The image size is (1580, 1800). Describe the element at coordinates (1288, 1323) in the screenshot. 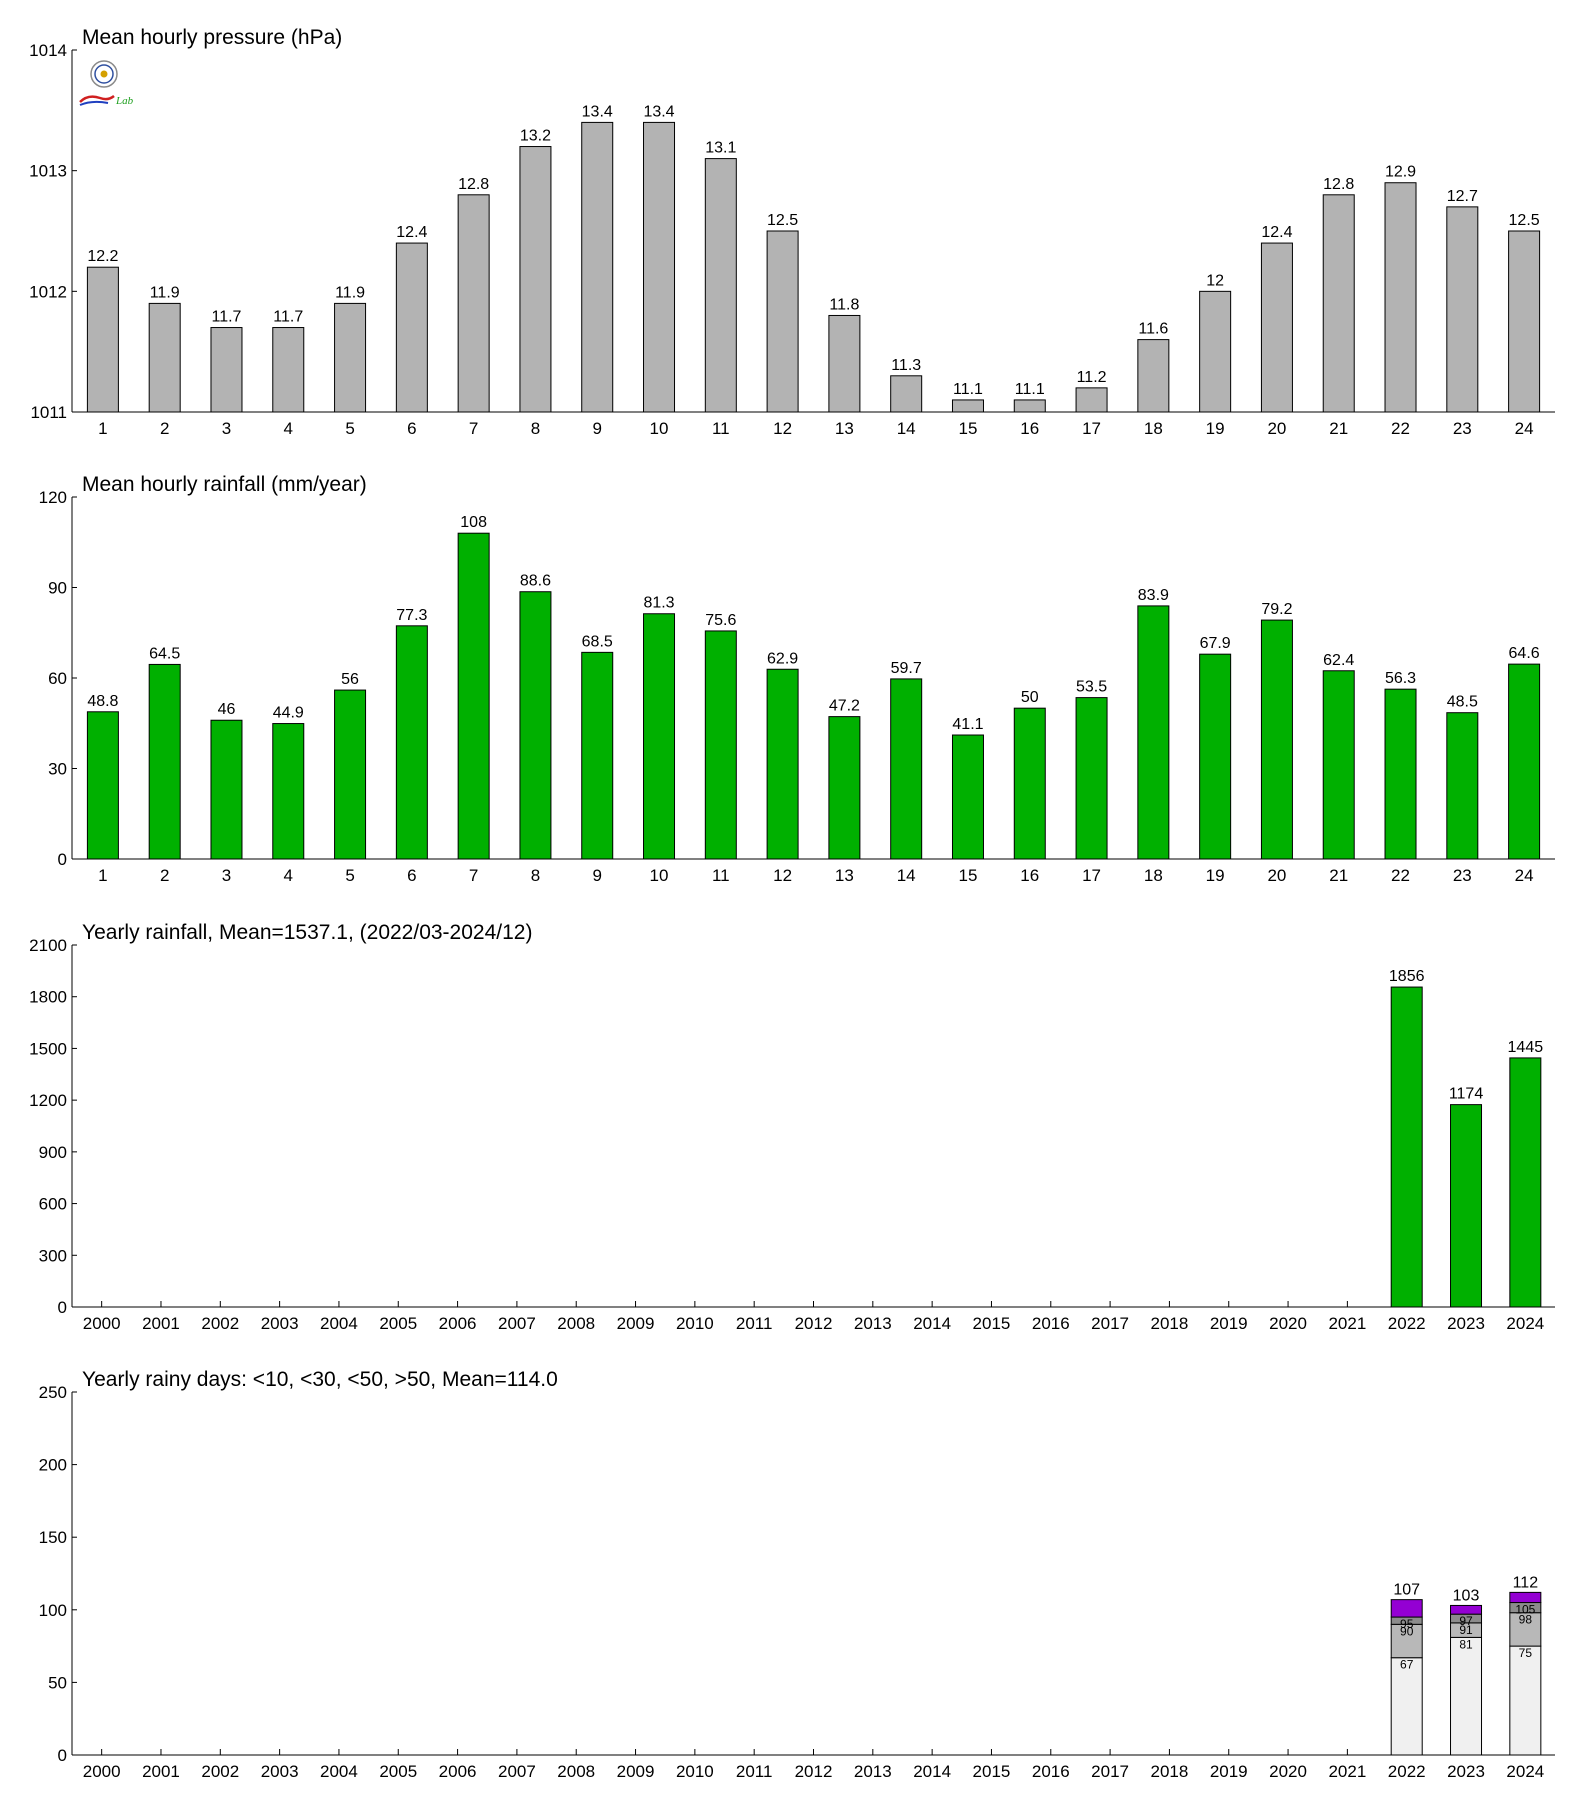

I see `panel3-x-tick-label: 2020` at that location.